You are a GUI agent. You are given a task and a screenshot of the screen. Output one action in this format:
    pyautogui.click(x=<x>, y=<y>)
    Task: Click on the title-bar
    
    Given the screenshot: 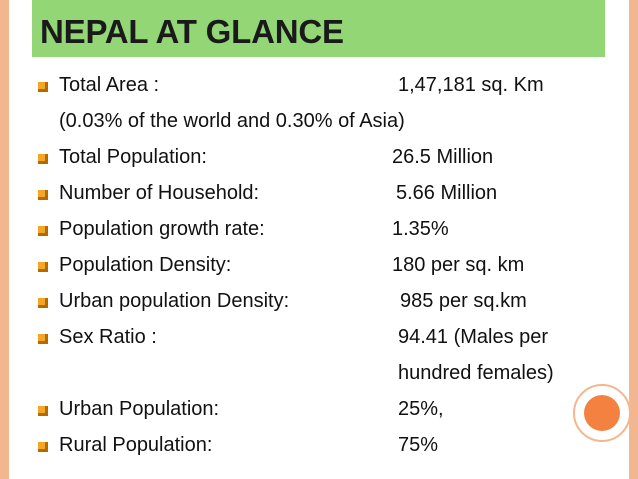 What is the action you would take?
    pyautogui.click(x=318, y=28)
    